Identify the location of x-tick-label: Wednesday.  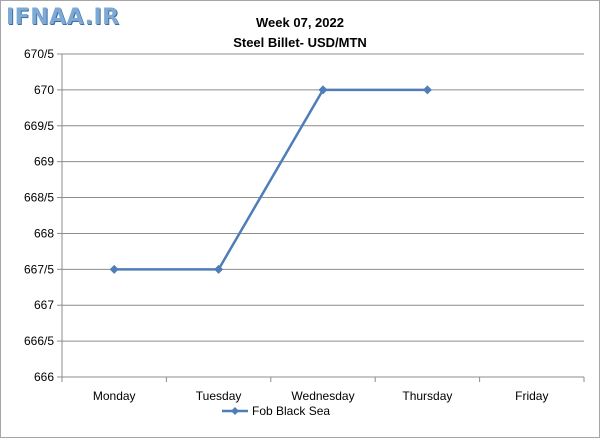
(322, 396).